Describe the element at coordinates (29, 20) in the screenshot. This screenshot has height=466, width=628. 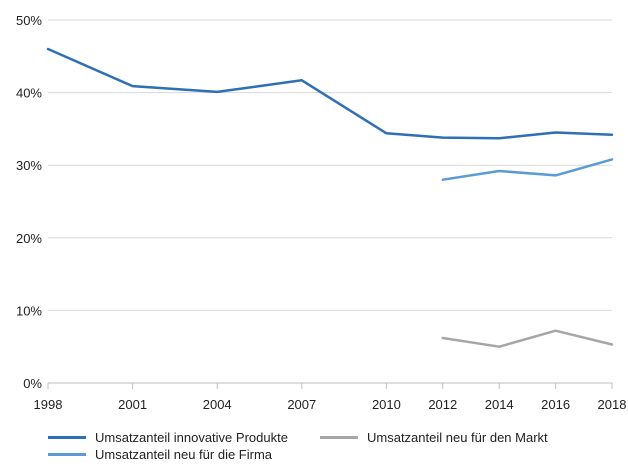
I see `y-tick-label: 50%` at that location.